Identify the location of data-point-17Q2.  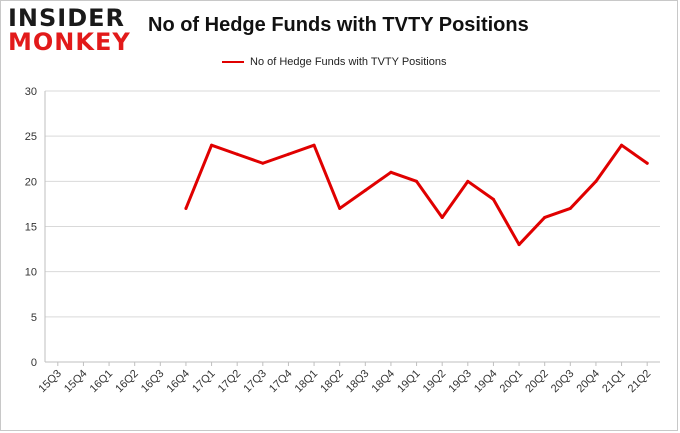
(237, 154).